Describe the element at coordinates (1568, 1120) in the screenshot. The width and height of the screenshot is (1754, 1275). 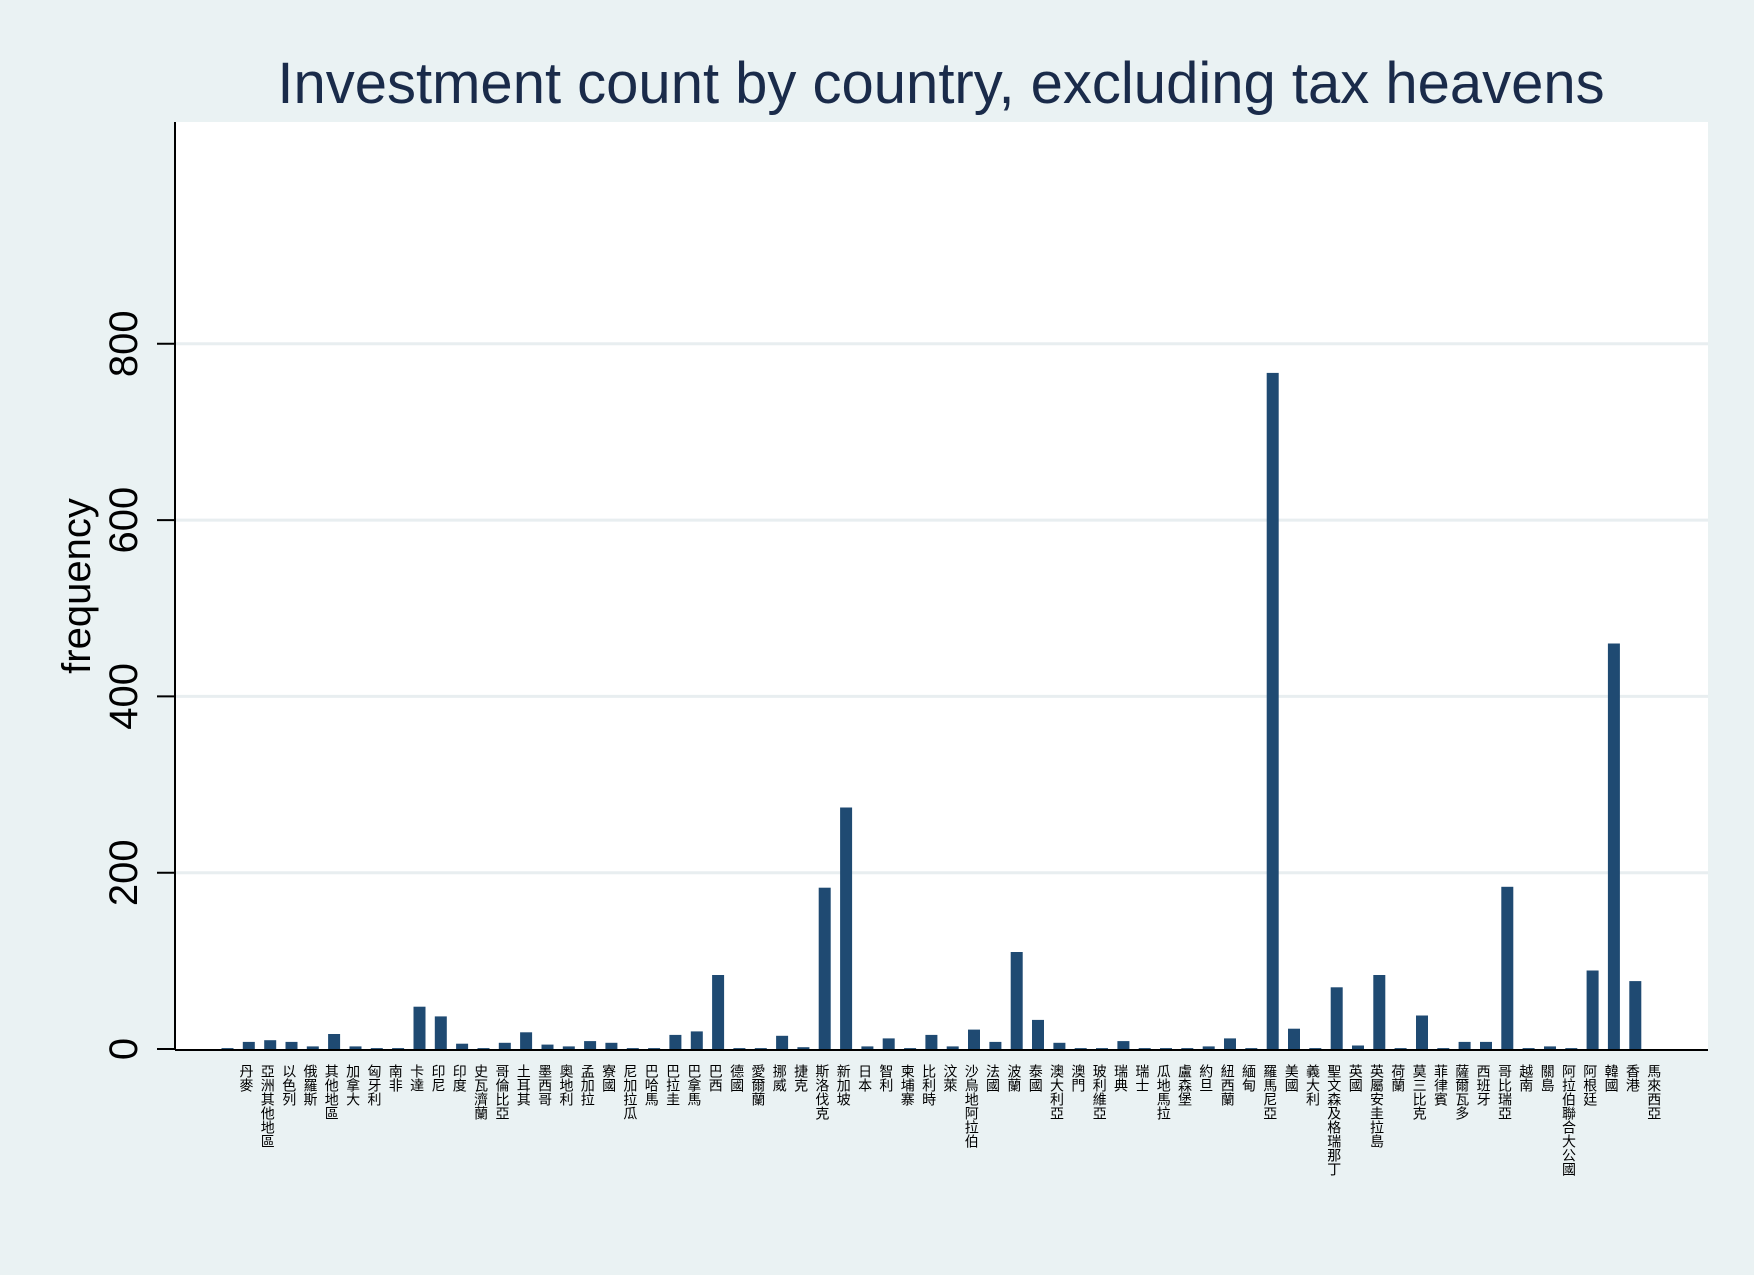
I see `x-tick-label: 阿拉伯聯合大公國` at that location.